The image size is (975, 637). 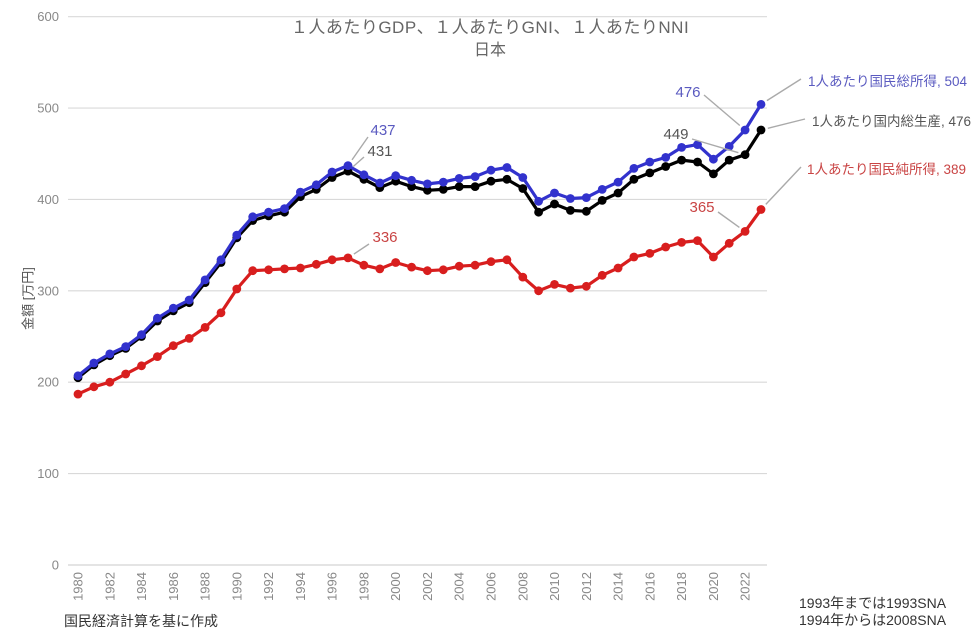 What do you see at coordinates (141, 586) in the screenshot?
I see `x-tick-label-1984: 1984` at bounding box center [141, 586].